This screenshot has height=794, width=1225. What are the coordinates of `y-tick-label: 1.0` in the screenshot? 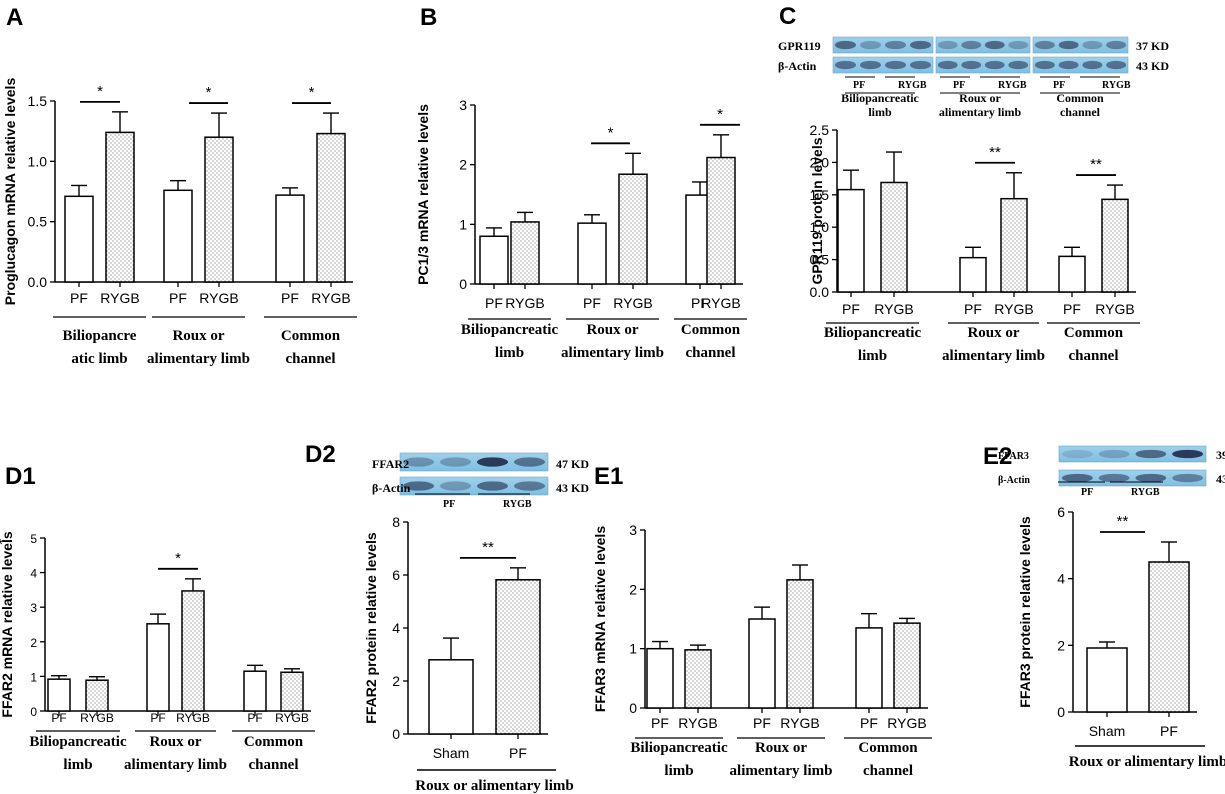 It's located at (820, 227).